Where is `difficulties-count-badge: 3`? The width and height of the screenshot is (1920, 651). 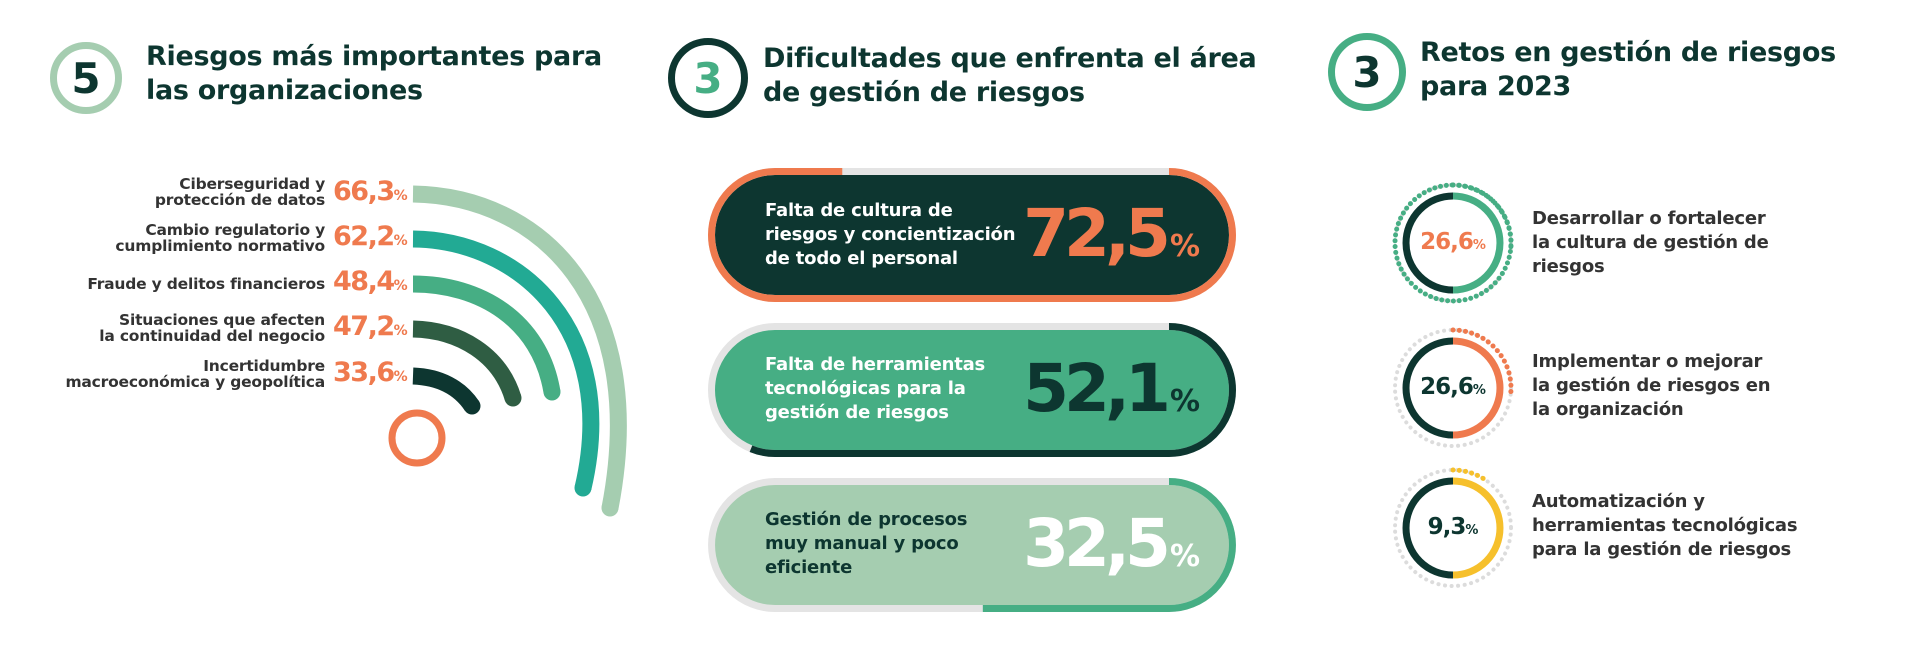 difficulties-count-badge: 3 is located at coordinates (708, 78).